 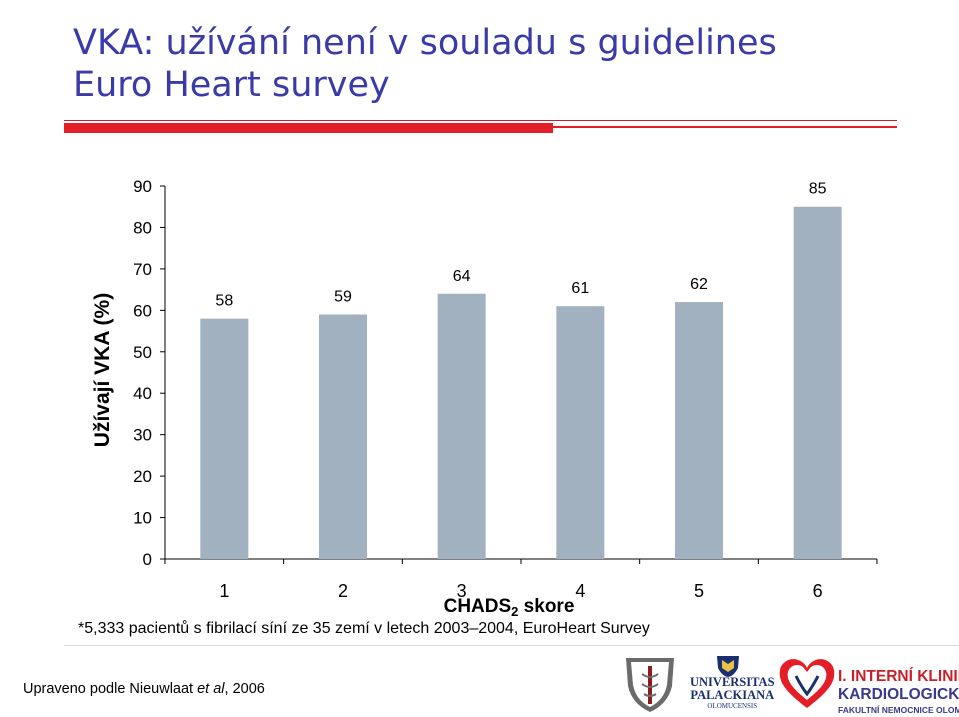 What do you see at coordinates (818, 591) in the screenshot?
I see `x-tick-label: 6` at bounding box center [818, 591].